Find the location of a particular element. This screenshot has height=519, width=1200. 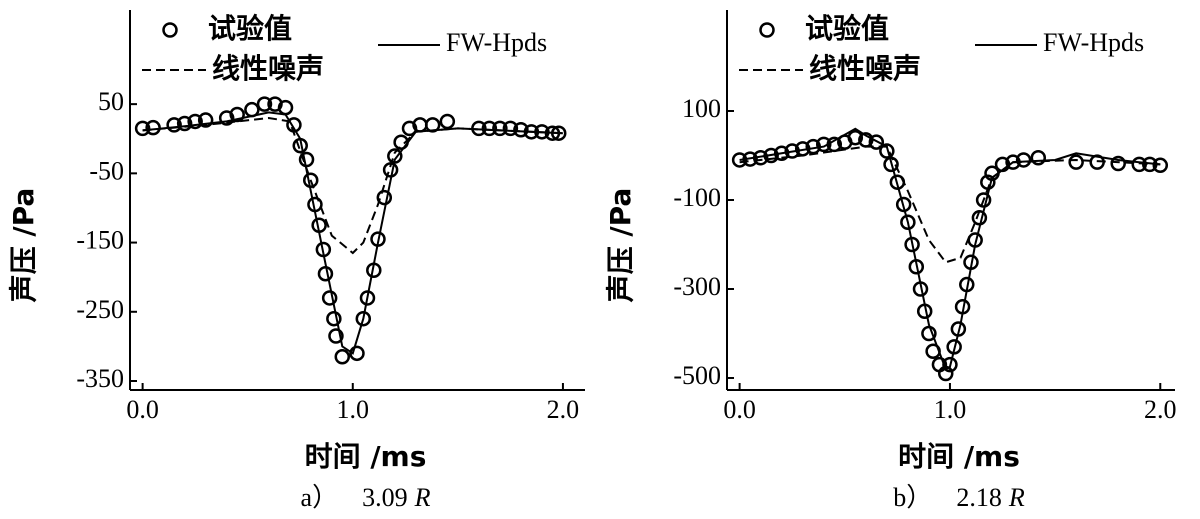

y-tick-label: -150 is located at coordinates (100, 240).